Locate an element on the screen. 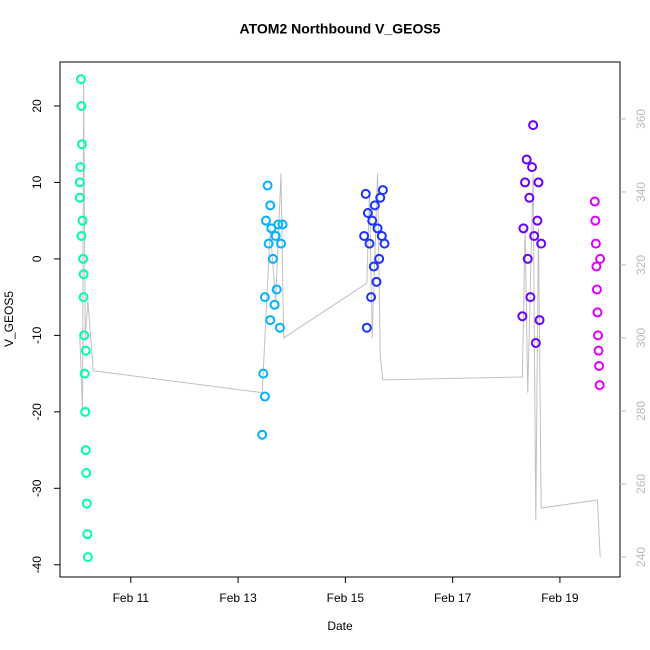 This screenshot has height=650, width=650. chart-title: ATOM2 Northbound V_GEOS5 is located at coordinates (340, 29).